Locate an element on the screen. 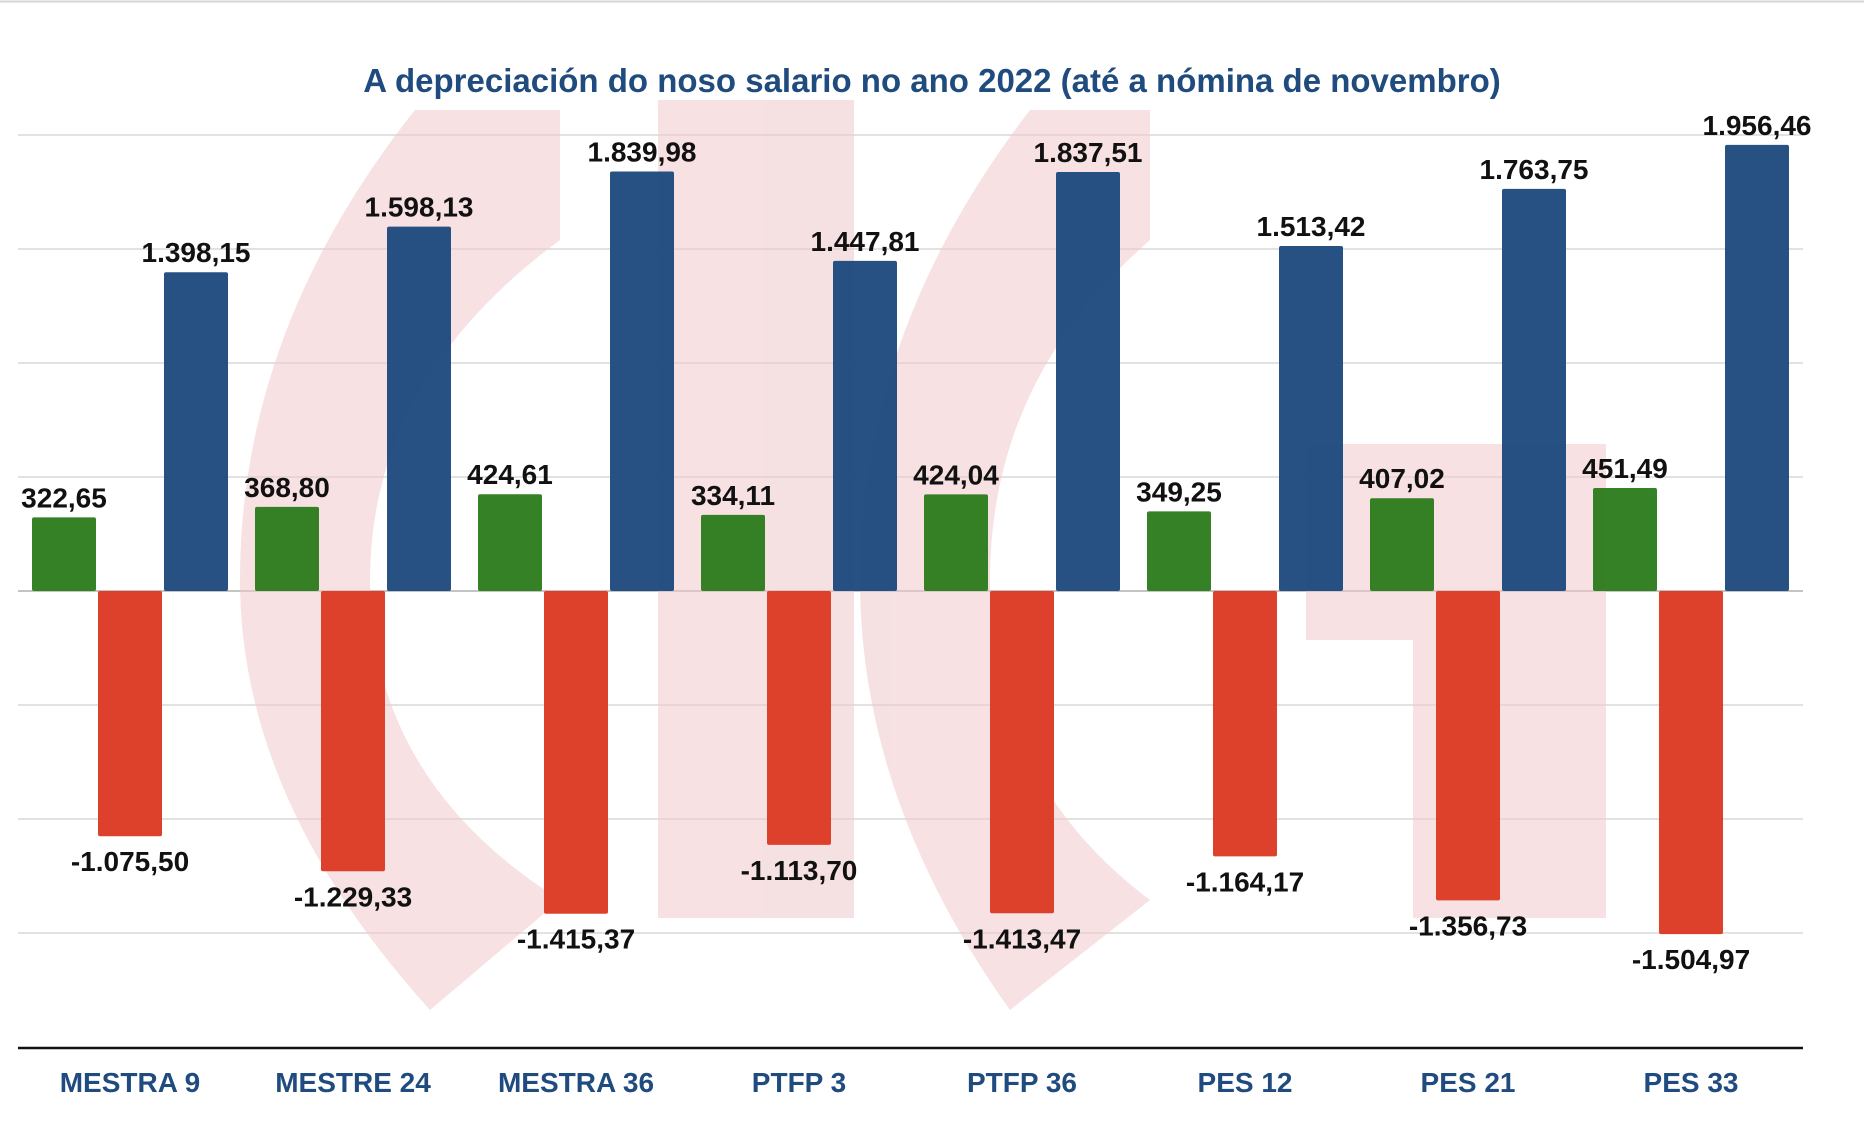  value-label-red-1: -1.075,50 is located at coordinates (130, 861).